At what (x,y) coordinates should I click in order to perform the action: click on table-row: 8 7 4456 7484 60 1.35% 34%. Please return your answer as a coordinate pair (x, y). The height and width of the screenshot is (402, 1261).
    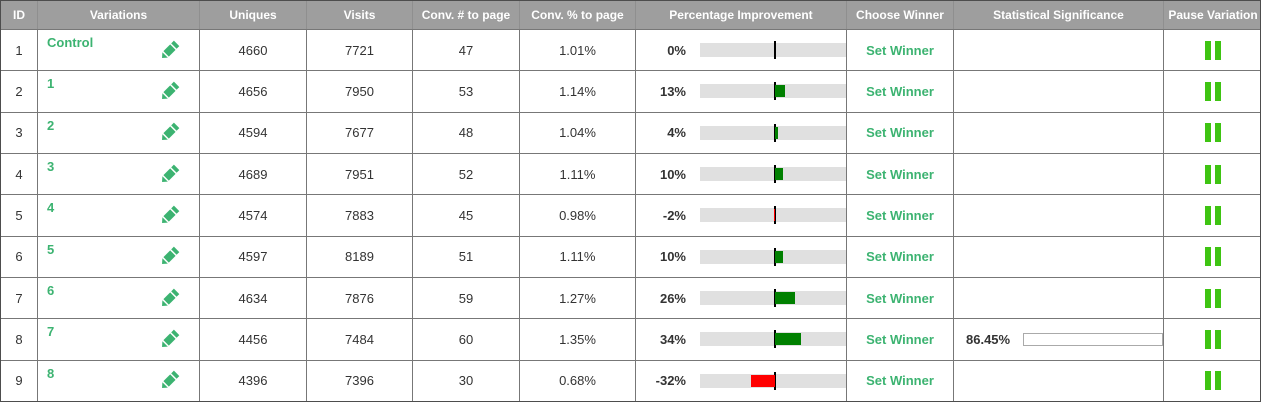
    Looking at the image, I should click on (631, 339).